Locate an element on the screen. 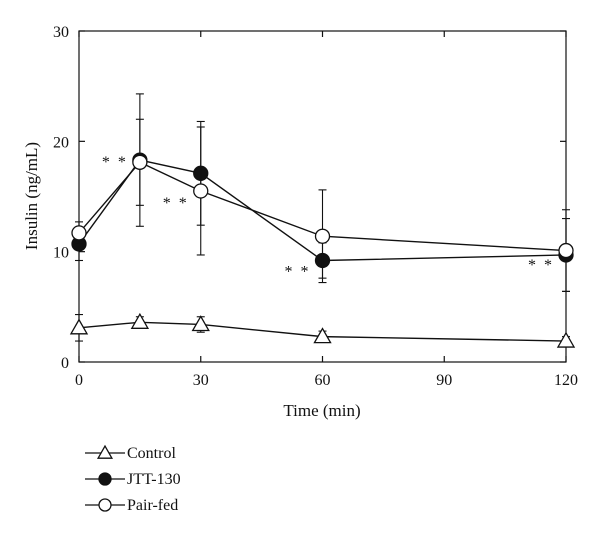 The image size is (600, 537). legend: Control JTT-130 Pair-fed is located at coordinates (133, 479).